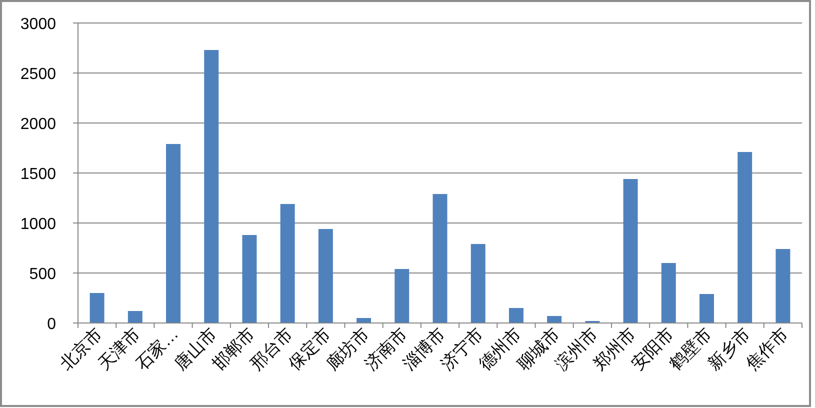  Describe the element at coordinates (38, 224) in the screenshot. I see `y-tick-label: 1000` at that location.